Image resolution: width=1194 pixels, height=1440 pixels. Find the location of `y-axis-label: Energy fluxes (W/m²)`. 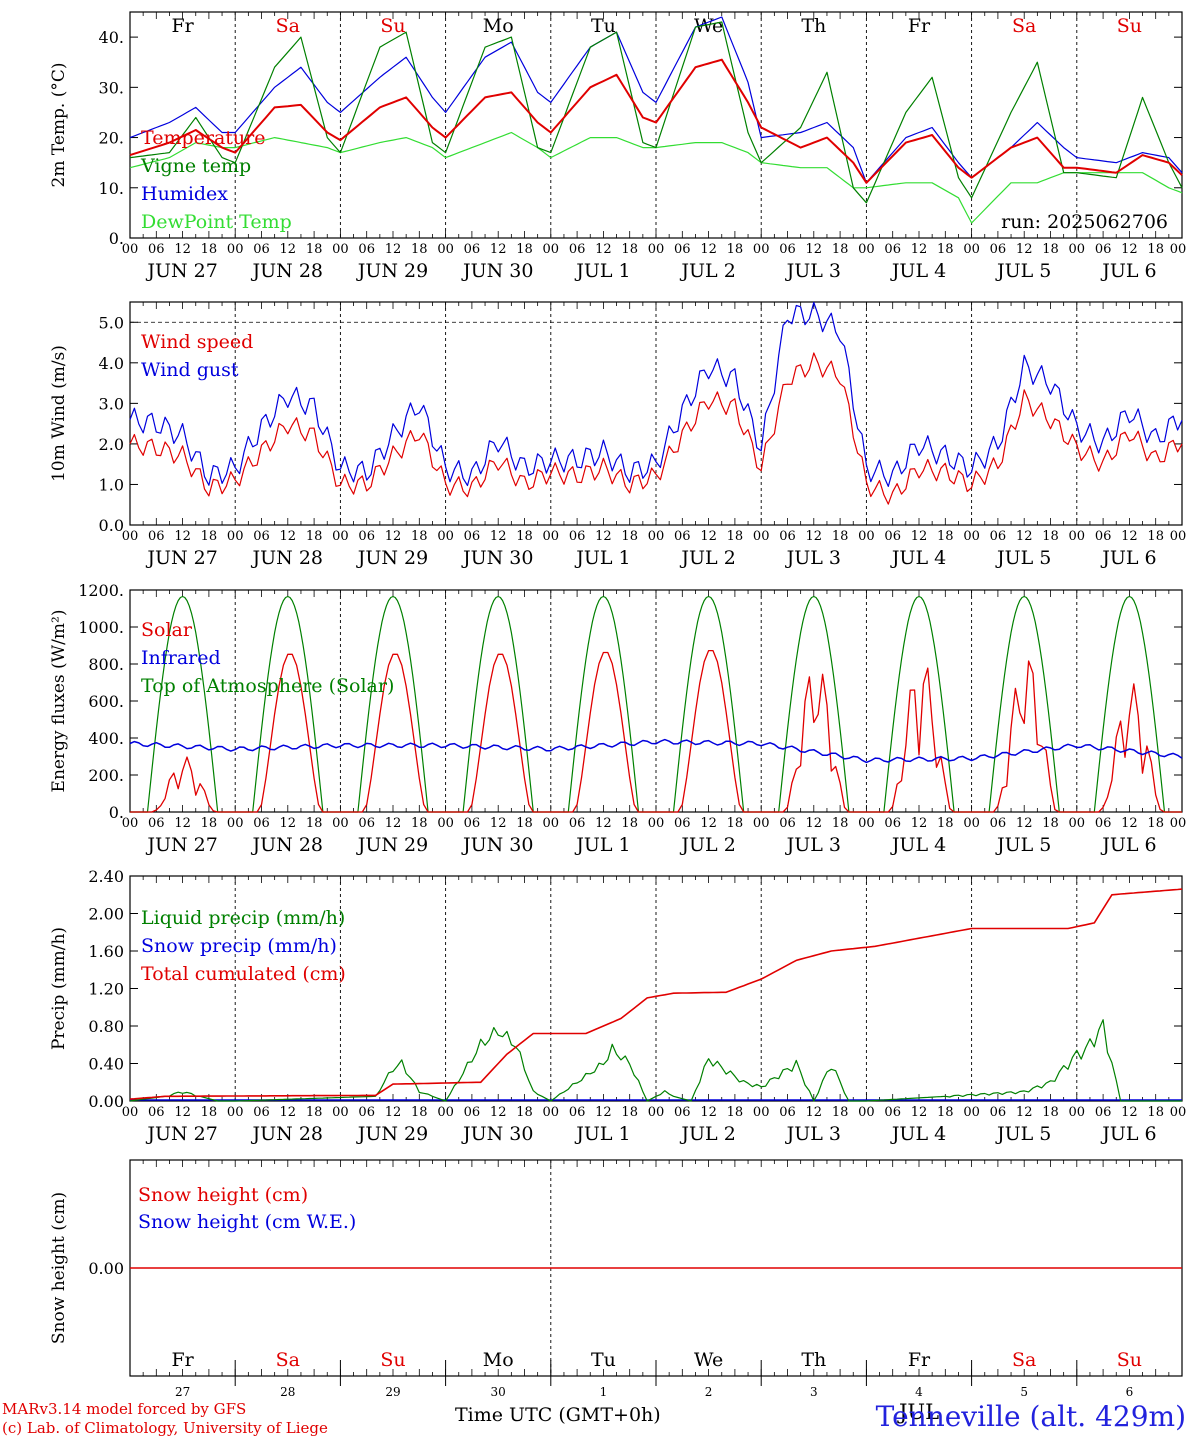

y-axis-label: Energy fluxes (W/m²) is located at coordinates (59, 701).